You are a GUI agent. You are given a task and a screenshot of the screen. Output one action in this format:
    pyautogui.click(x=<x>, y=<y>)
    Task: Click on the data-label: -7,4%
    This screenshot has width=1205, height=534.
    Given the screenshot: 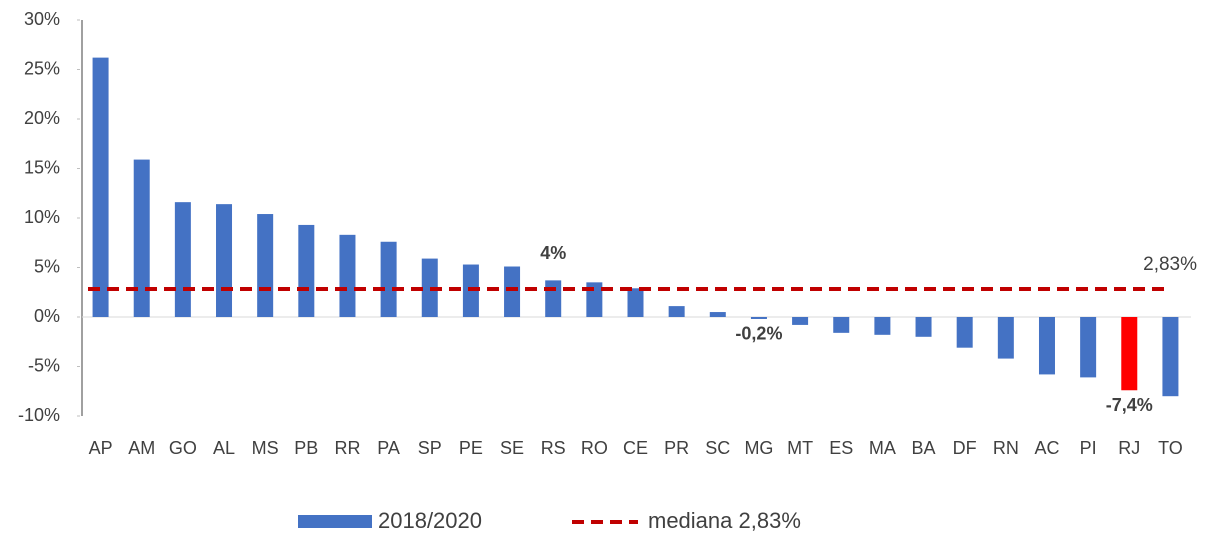 What is the action you would take?
    pyautogui.click(x=1129, y=405)
    